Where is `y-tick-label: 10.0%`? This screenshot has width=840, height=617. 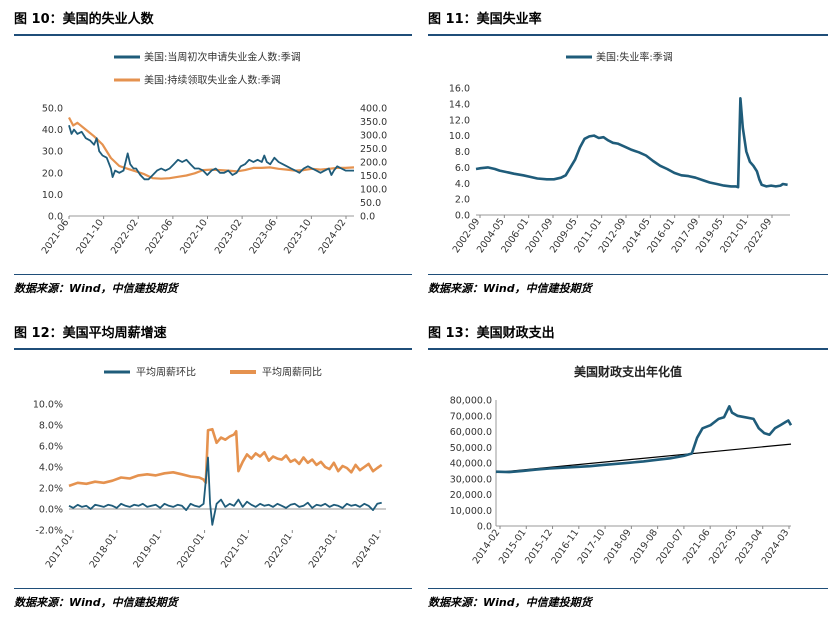 y-tick-label: 10.0% is located at coordinates (48, 405).